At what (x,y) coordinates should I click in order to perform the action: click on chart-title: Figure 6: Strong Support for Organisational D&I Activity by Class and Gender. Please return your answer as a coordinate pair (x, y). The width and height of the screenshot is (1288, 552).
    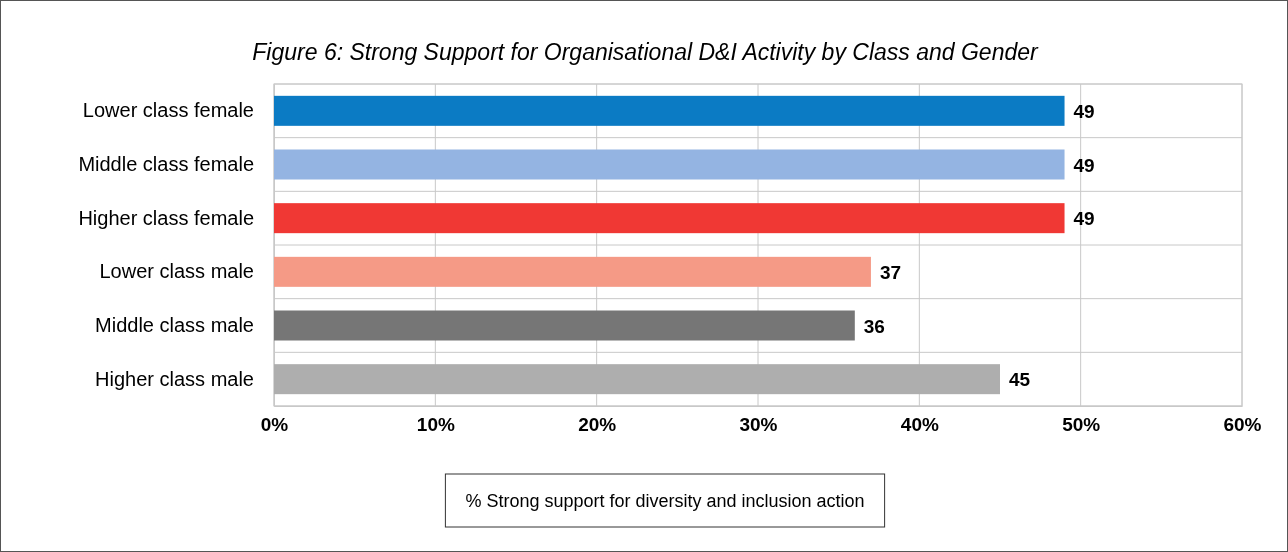
    Looking at the image, I should click on (646, 52).